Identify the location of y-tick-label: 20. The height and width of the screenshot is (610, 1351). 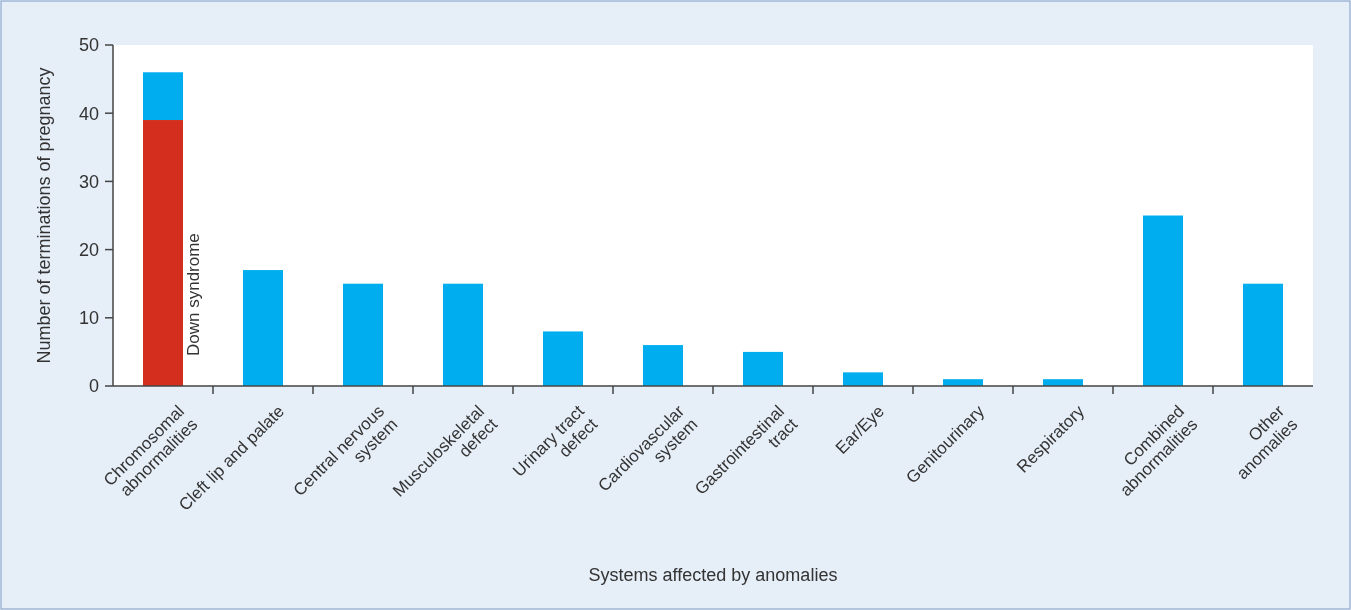
(88, 249).